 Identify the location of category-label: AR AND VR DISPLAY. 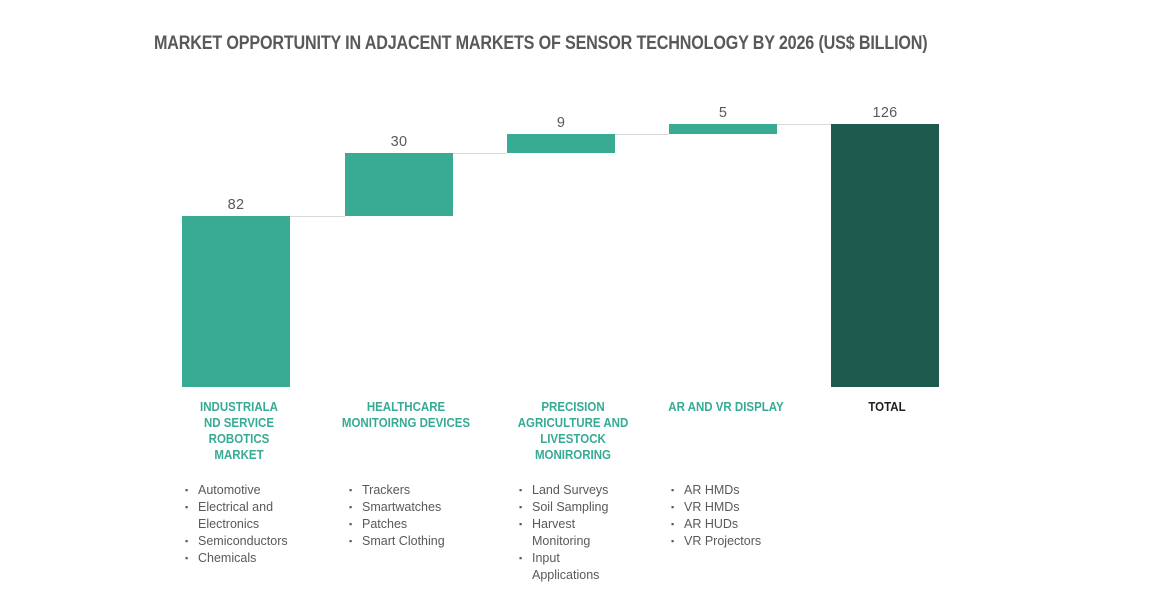
(726, 407).